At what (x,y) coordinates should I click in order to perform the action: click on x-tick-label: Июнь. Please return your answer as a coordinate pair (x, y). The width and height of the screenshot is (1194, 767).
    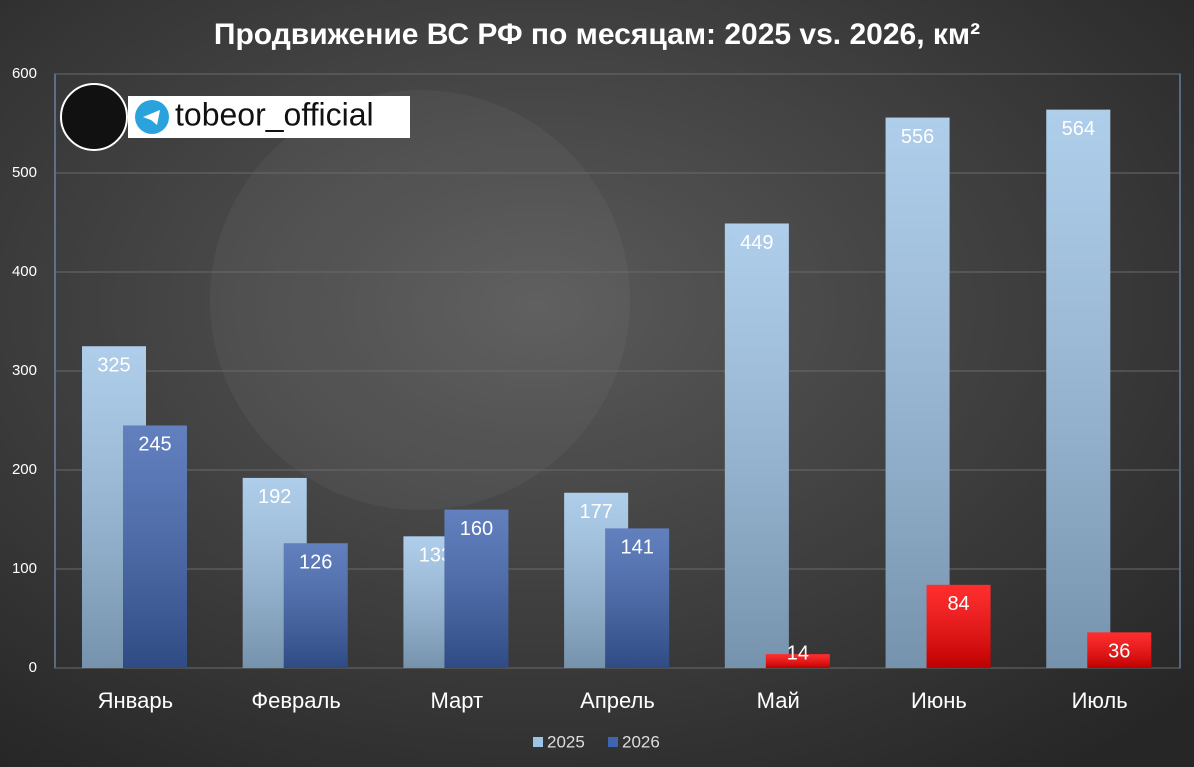
    Looking at the image, I should click on (939, 700).